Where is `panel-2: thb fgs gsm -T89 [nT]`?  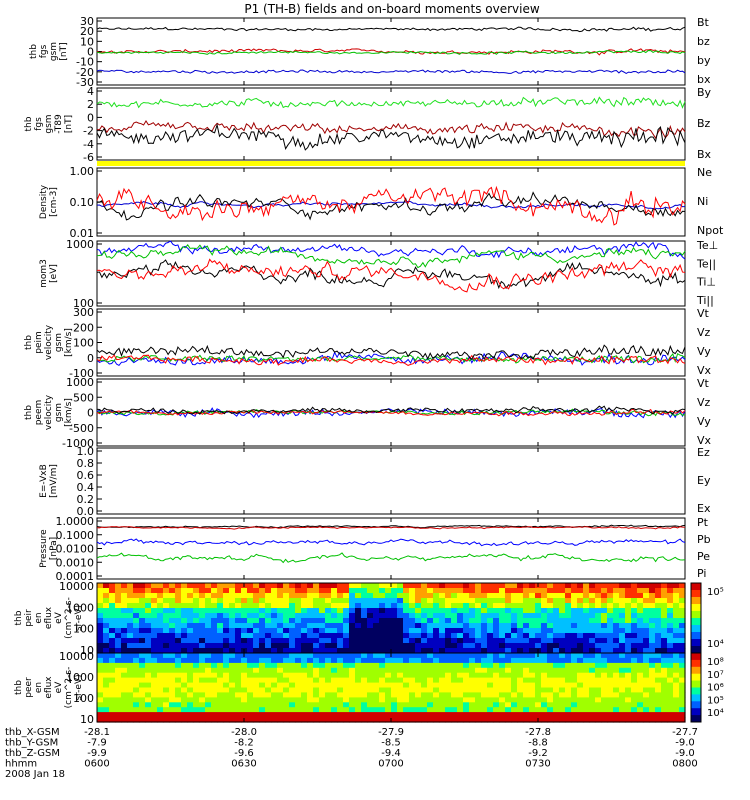 panel-2: thb fgs gsm -T89 [nT] is located at coordinates (355, 124).